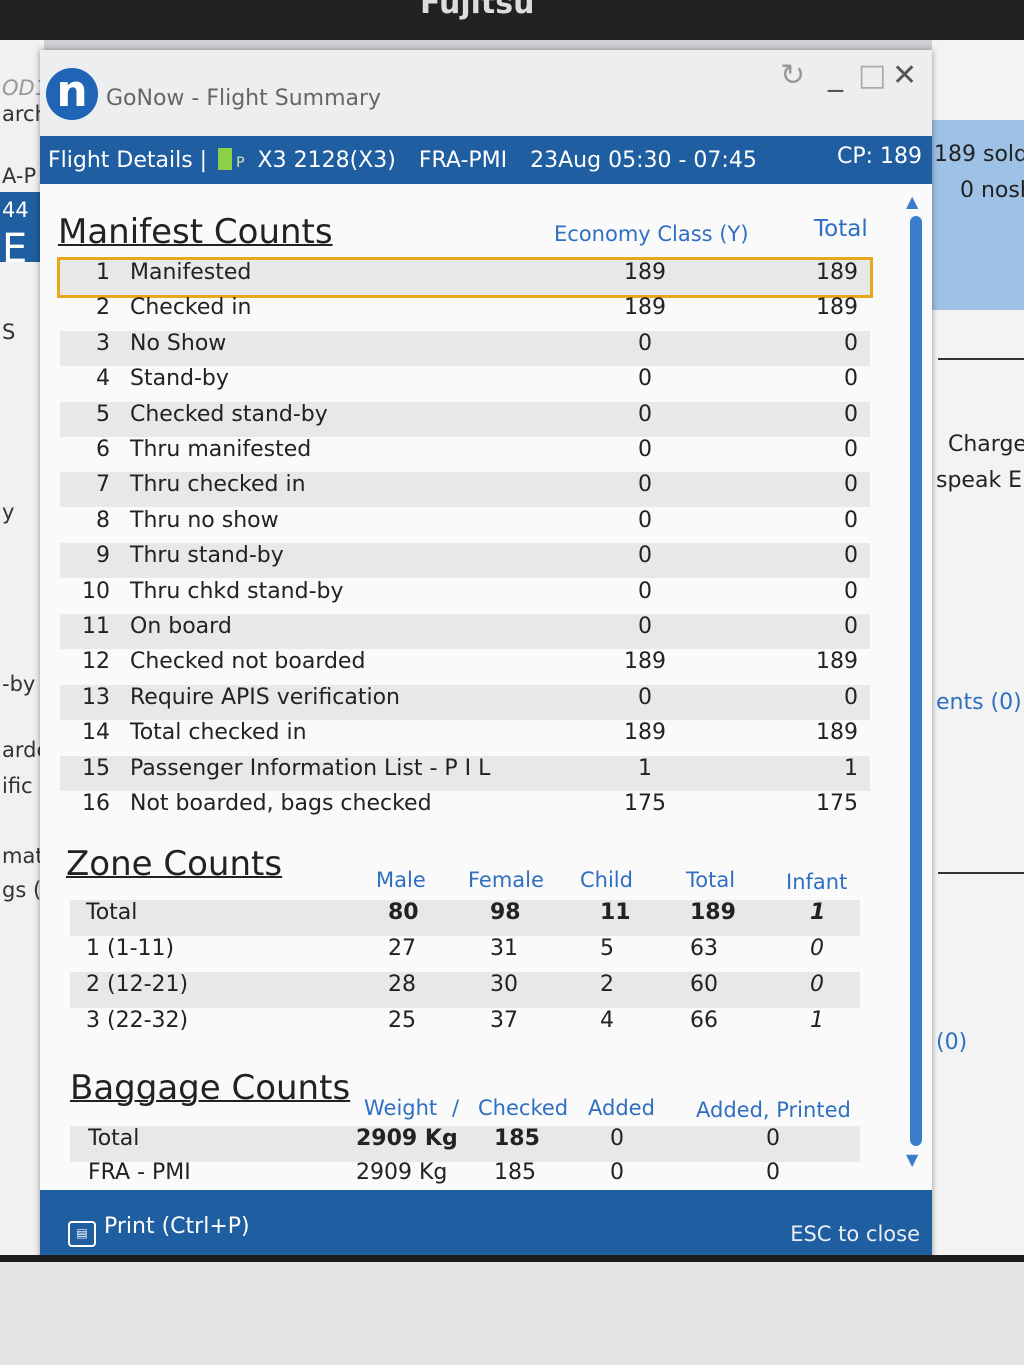  I want to click on flight-details-label: Flight Details |, so click(128, 160).